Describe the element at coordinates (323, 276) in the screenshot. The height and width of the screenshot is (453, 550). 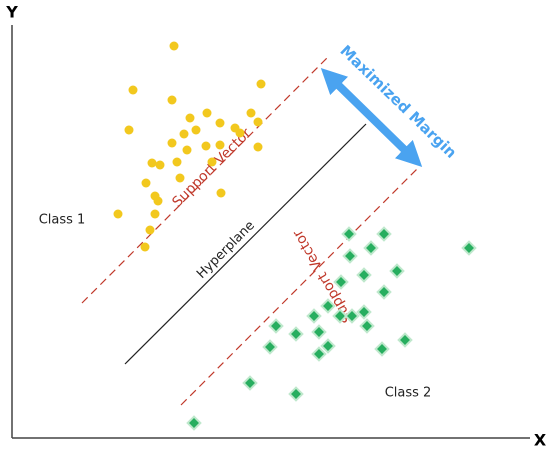
I see `support-vector-label: Support Vector` at that location.